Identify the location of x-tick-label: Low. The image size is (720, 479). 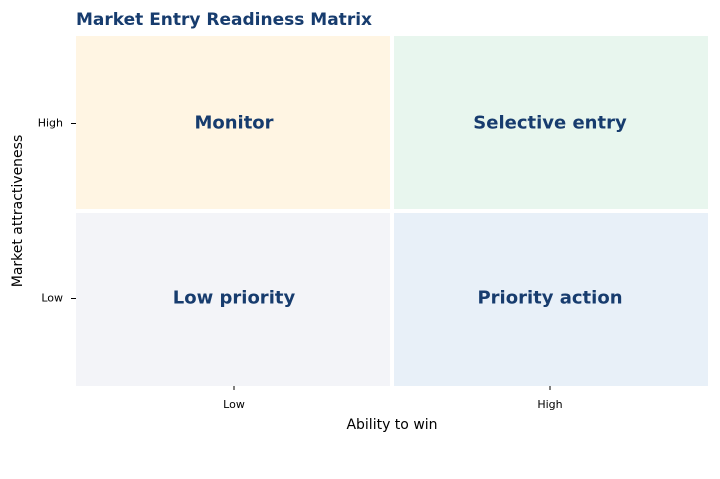
(234, 404).